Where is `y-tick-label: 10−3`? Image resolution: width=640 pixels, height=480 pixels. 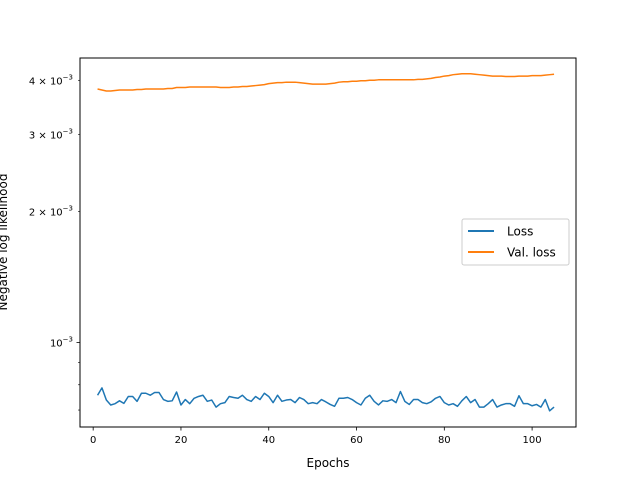
y-tick-label: 10−3 is located at coordinates (61, 343).